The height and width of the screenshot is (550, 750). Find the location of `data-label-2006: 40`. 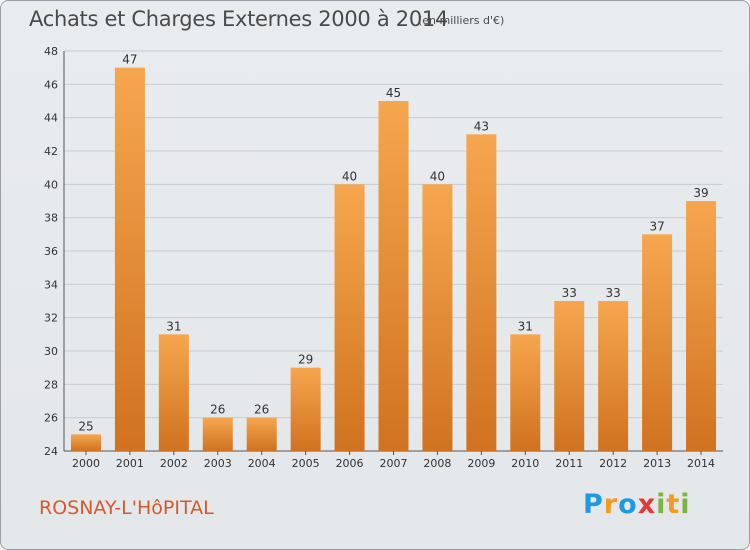

data-label-2006: 40 is located at coordinates (349, 176).